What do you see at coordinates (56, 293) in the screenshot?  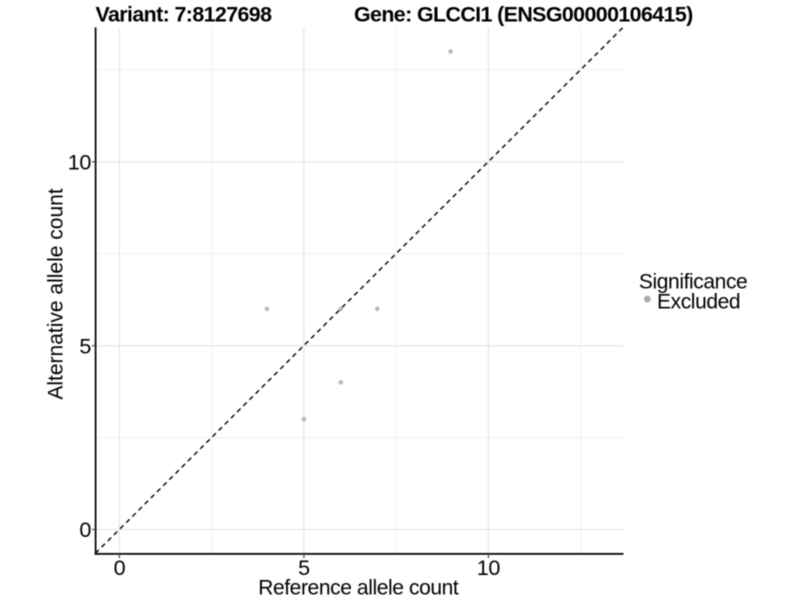 I see `svg-text: Alternative allele count` at bounding box center [56, 293].